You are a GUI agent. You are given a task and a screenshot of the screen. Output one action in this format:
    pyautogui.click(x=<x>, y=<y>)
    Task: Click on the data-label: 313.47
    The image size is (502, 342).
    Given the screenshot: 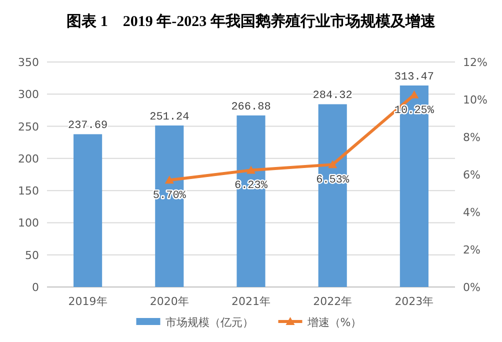 What is the action you would take?
    pyautogui.click(x=414, y=77)
    